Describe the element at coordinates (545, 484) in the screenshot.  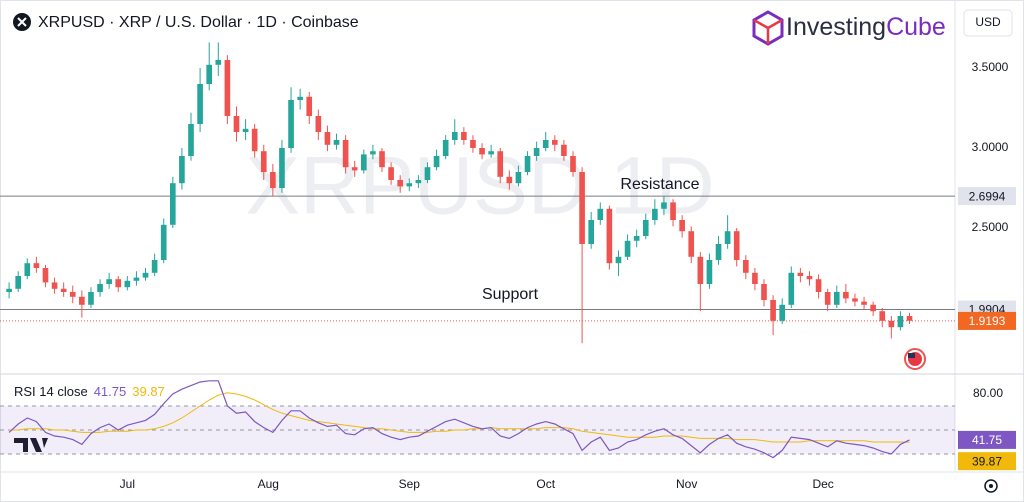
I see `x-tick-label: Oct` at that location.